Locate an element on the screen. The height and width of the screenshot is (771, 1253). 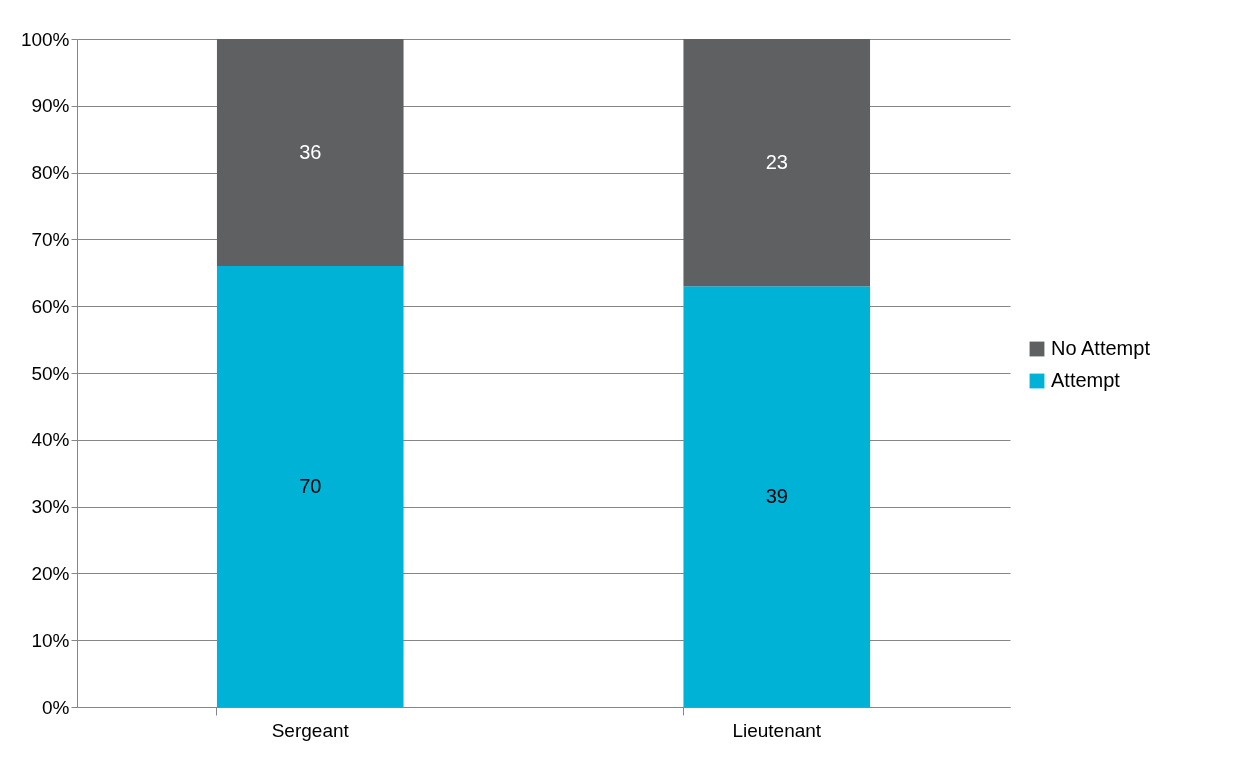
y-tick-label: 80% is located at coordinates (50, 173).